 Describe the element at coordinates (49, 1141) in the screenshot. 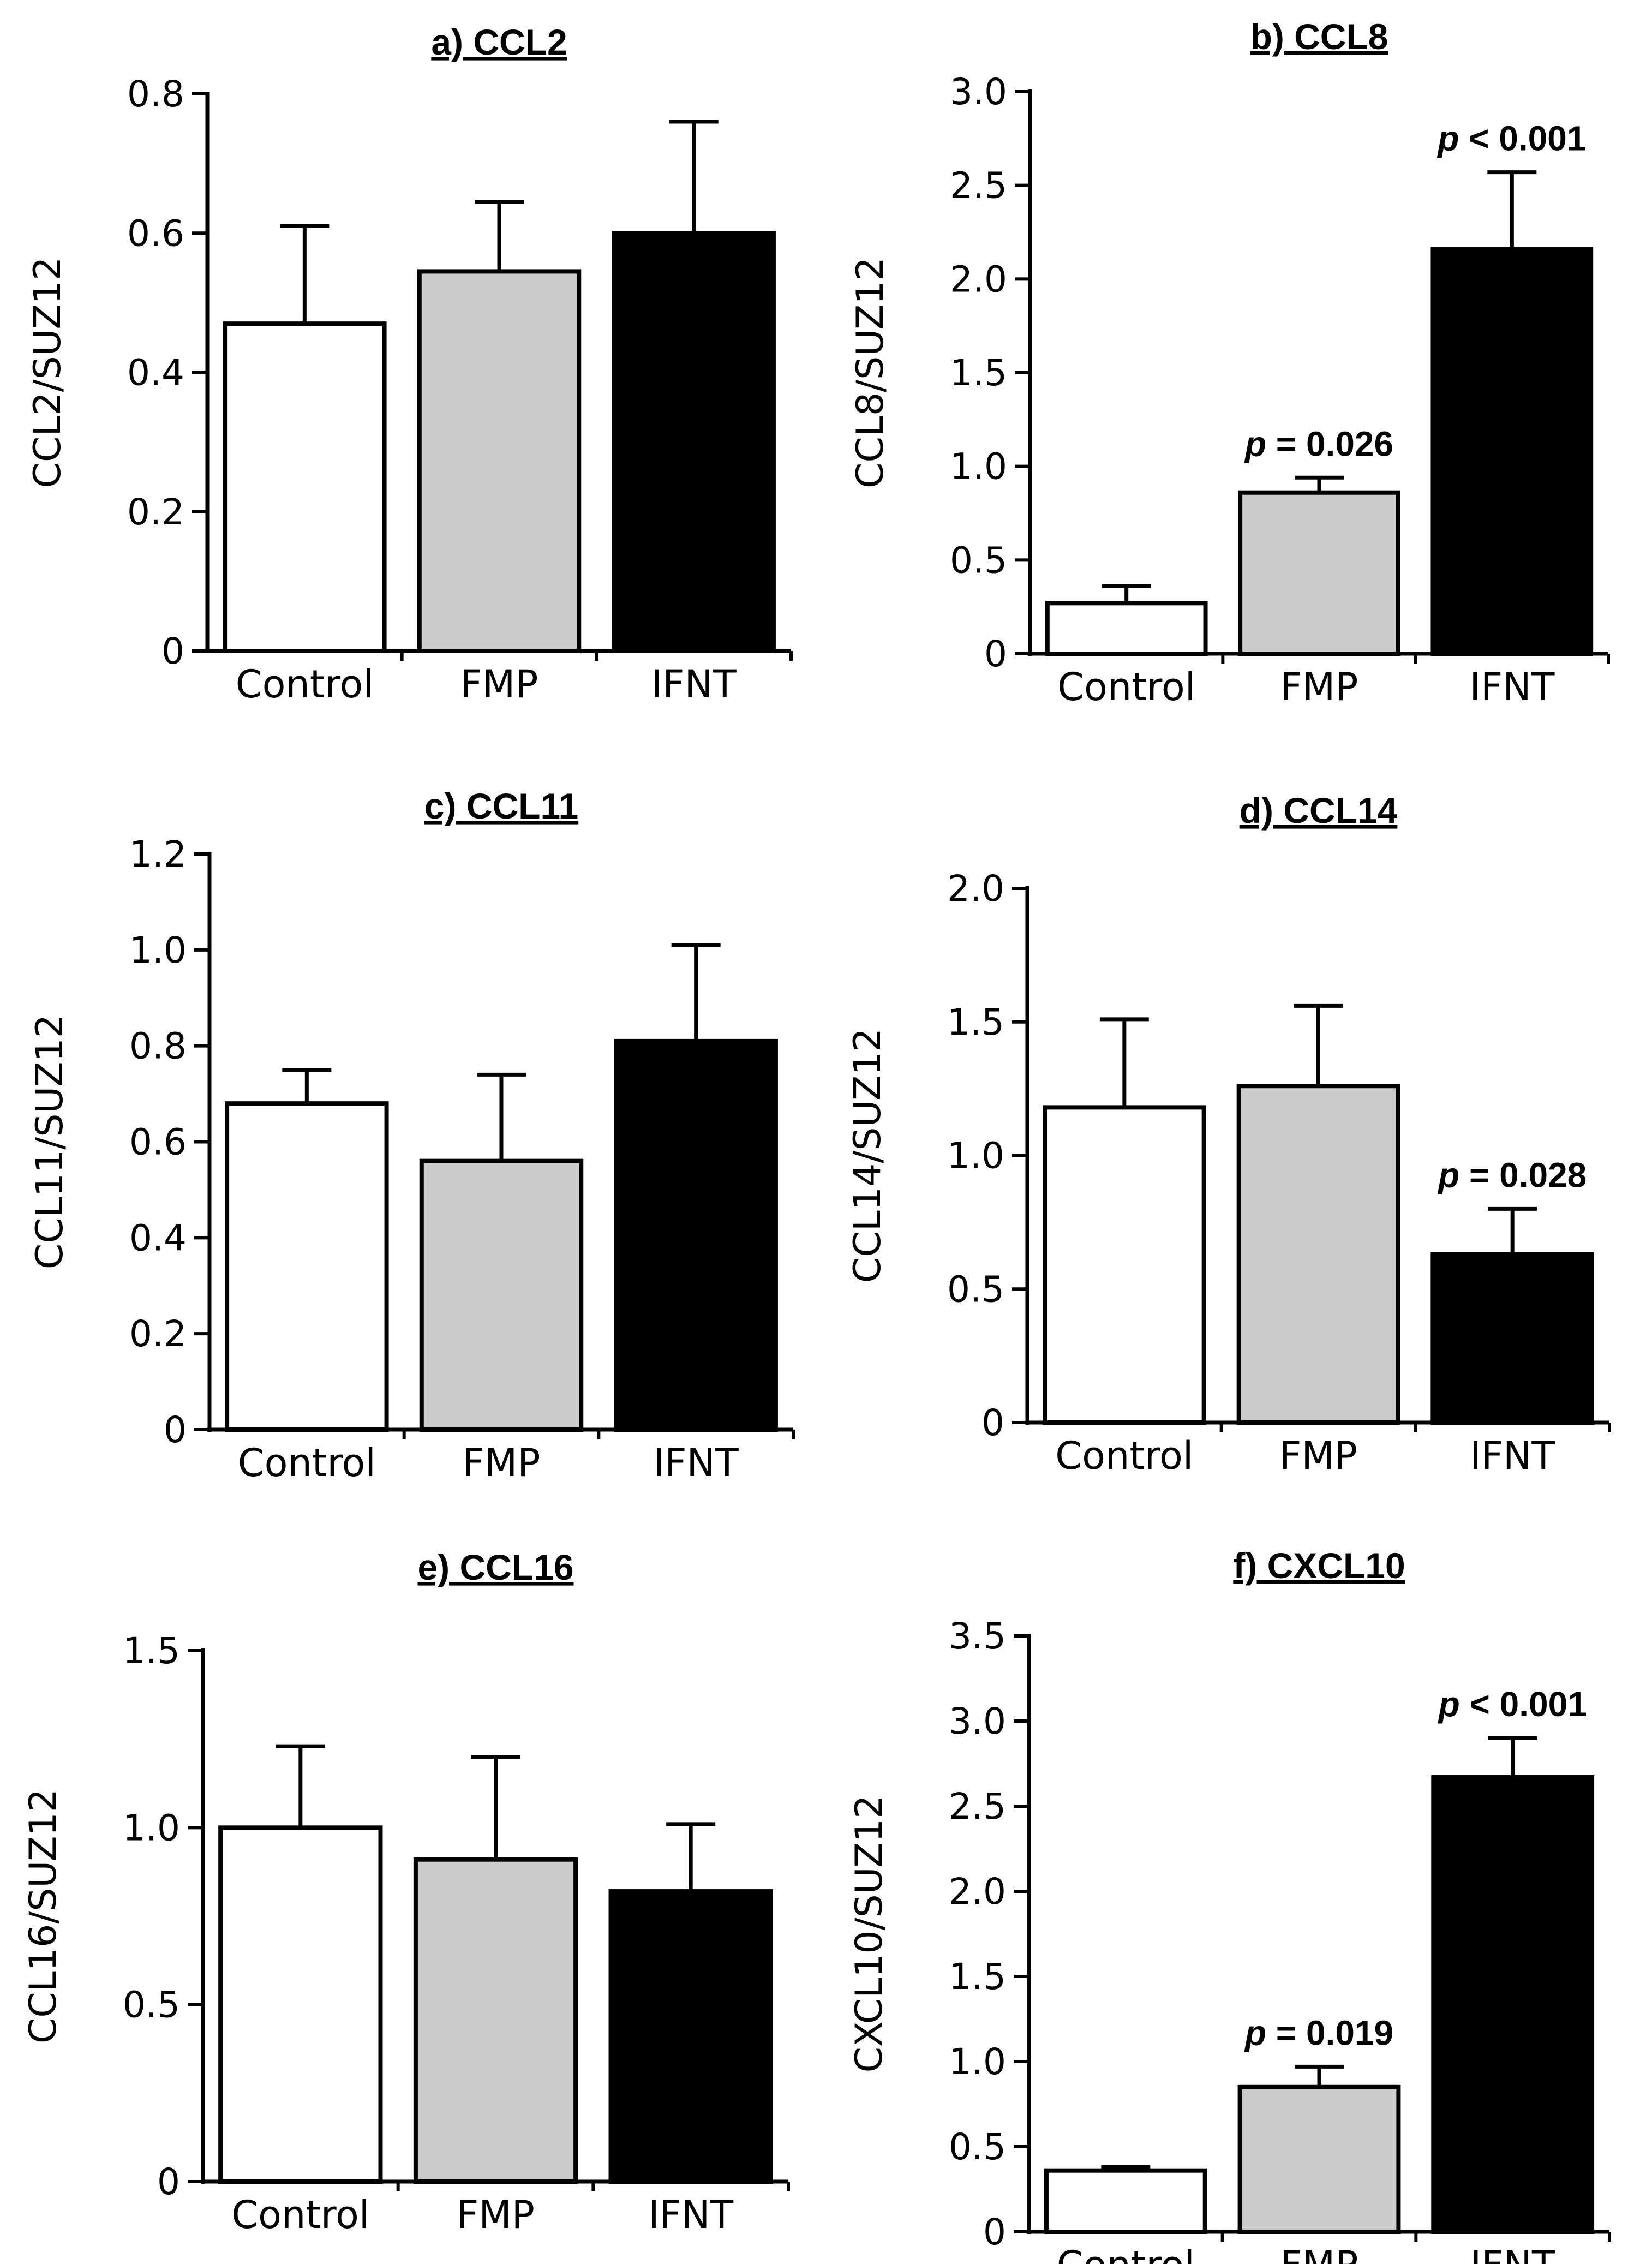

I see `y-axis-label: CCL11/SUZ12` at that location.